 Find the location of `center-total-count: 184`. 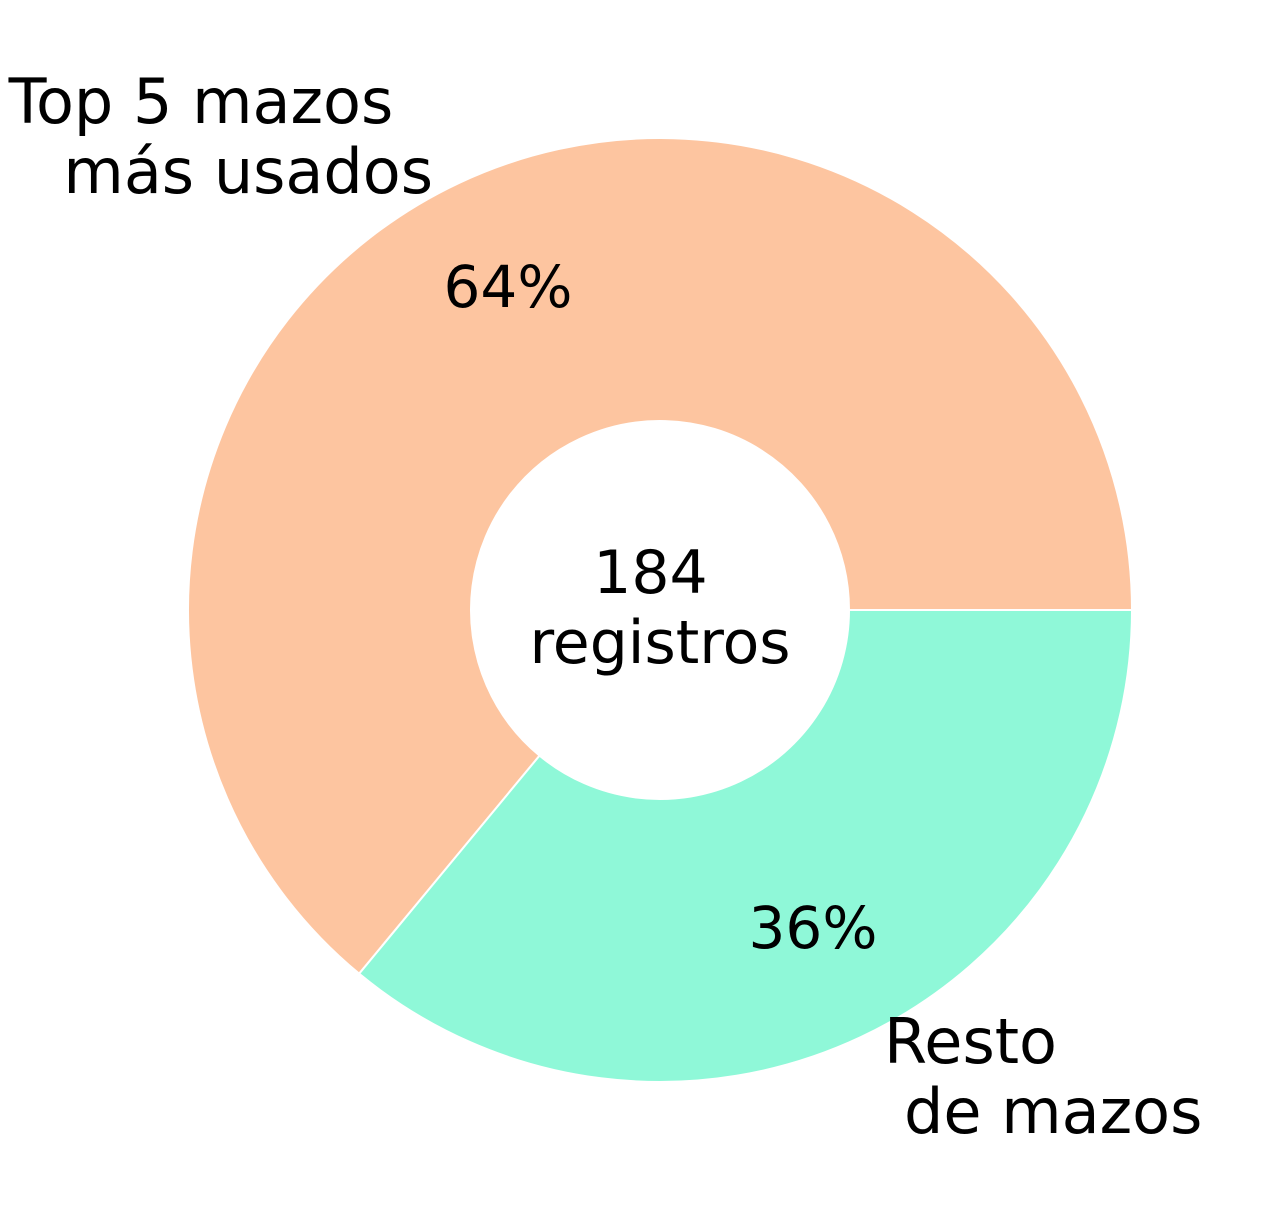

center-total-count: 184 is located at coordinates (650, 573).